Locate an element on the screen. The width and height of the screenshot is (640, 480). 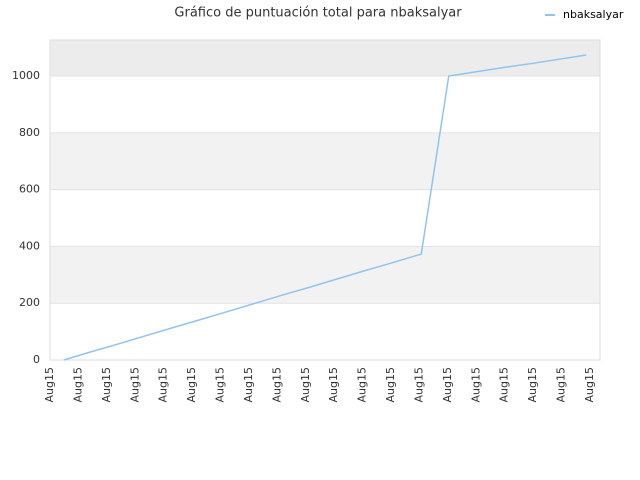
y-tick-label: 800 is located at coordinates (29, 132).